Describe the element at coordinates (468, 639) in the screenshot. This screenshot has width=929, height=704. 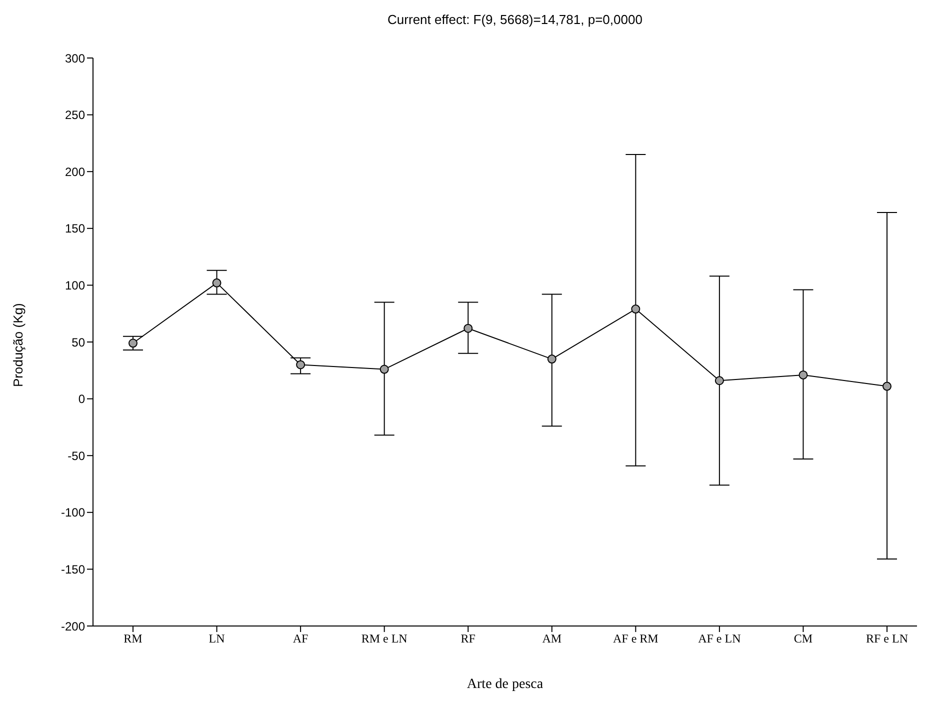
I see `x-tick-label: RF` at that location.